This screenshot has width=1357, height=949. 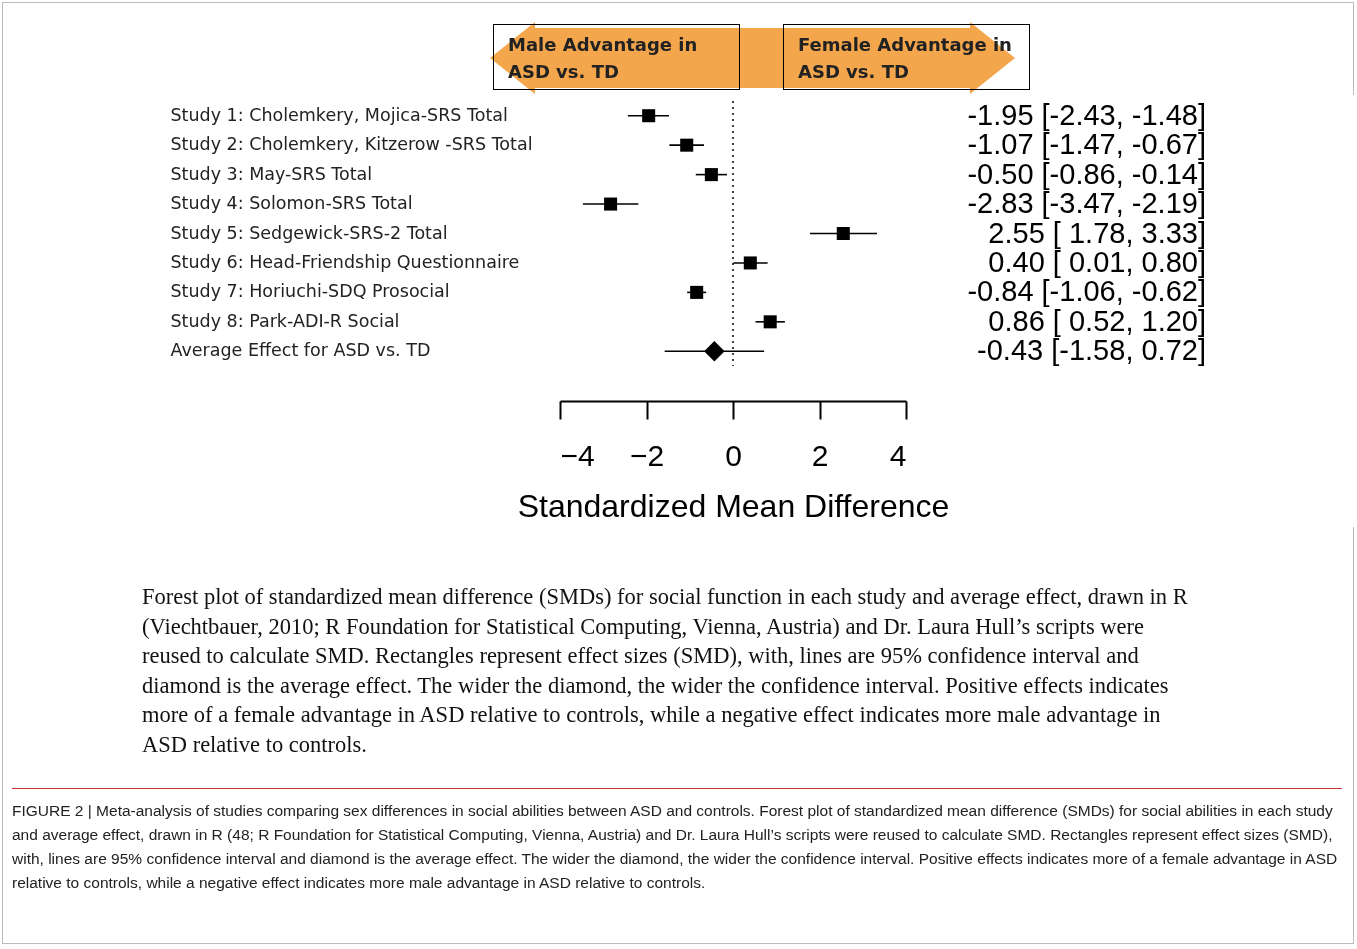 I want to click on y-tick-label: Study 1: Cholemkery, Mojica-SRS Total, so click(x=339, y=114).